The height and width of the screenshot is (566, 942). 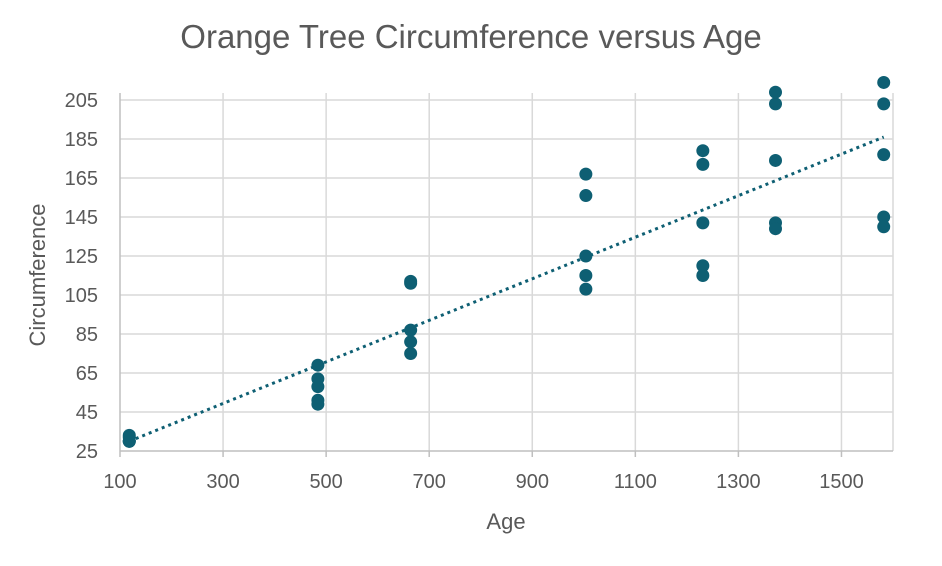 What do you see at coordinates (81, 101) in the screenshot?
I see `y-tick-label: 205` at bounding box center [81, 101].